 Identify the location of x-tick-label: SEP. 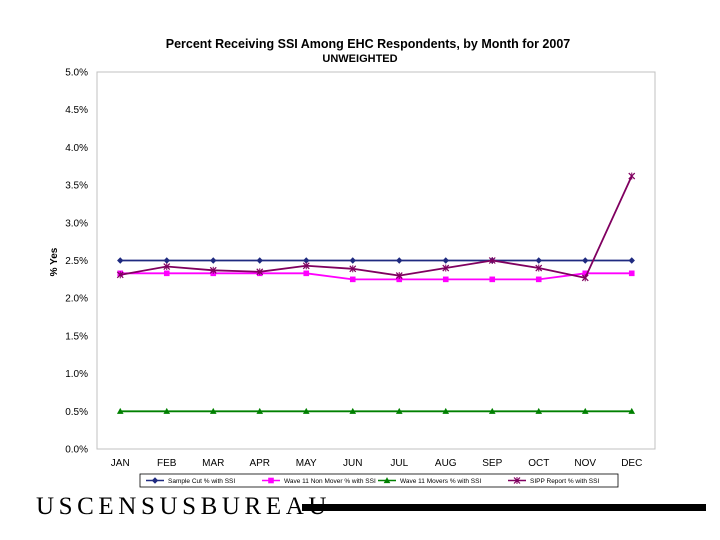
(492, 463).